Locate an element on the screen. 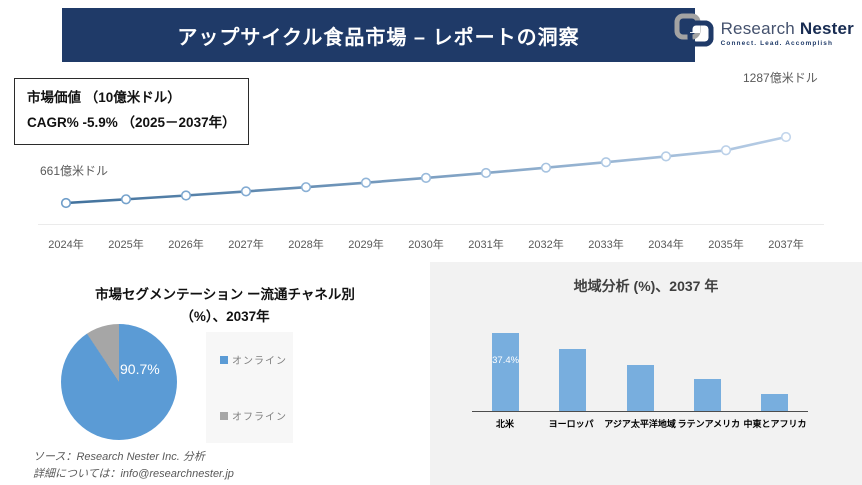  bar-chart-title: 地域分析 (%)、2037 年 is located at coordinates (646, 286).